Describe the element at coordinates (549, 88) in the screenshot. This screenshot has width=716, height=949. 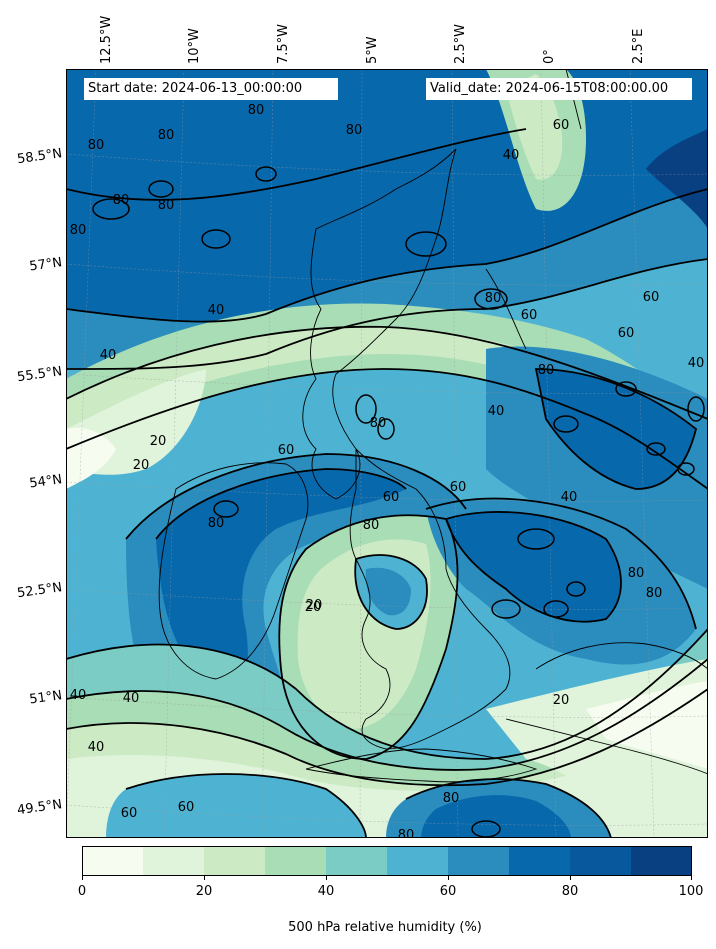
I see `valid-date-text: Valid_date: 2024-06-15T08:00:00.00` at that location.